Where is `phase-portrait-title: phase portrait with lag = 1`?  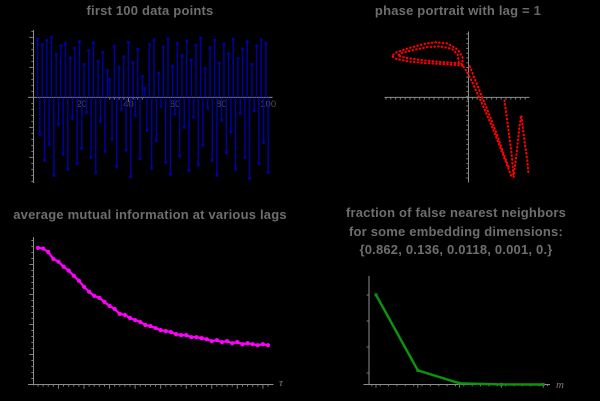 phase-portrait-title: phase portrait with lag = 1 is located at coordinates (454, 11).